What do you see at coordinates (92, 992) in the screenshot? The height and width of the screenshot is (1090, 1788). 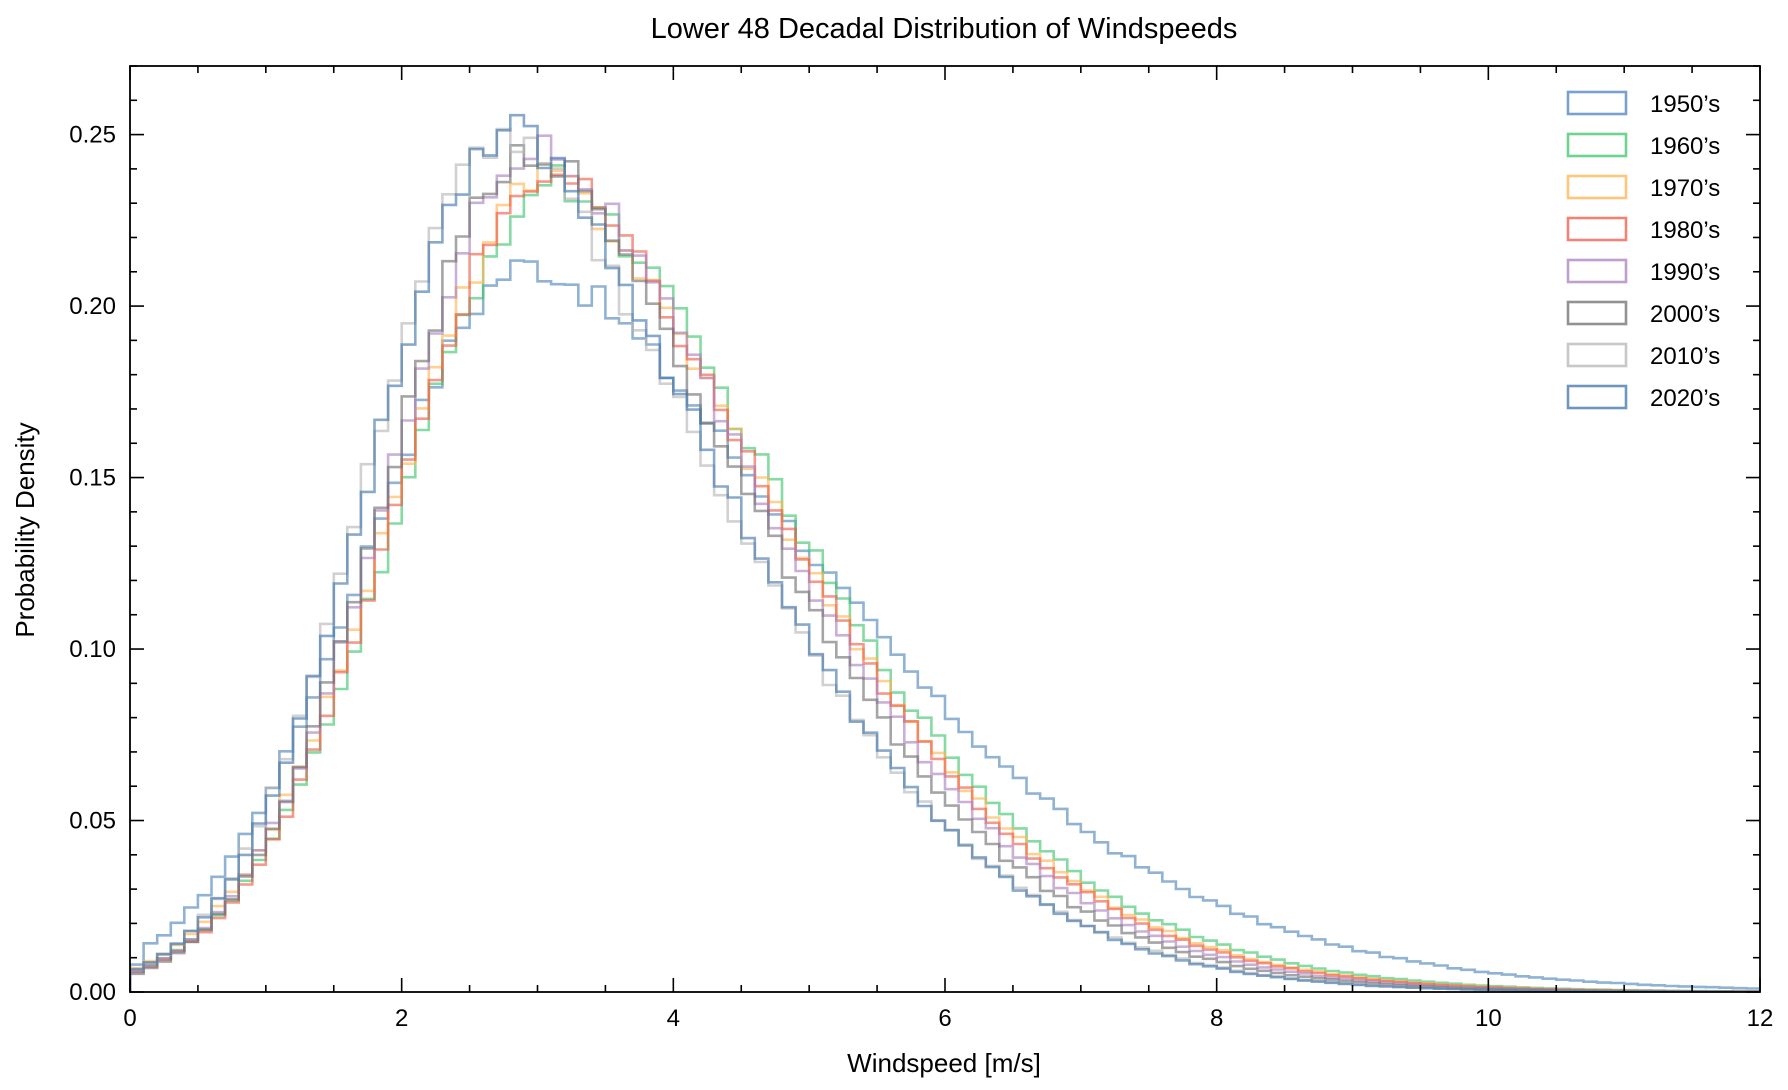 I see `y-tick-label: 0.00` at bounding box center [92, 992].